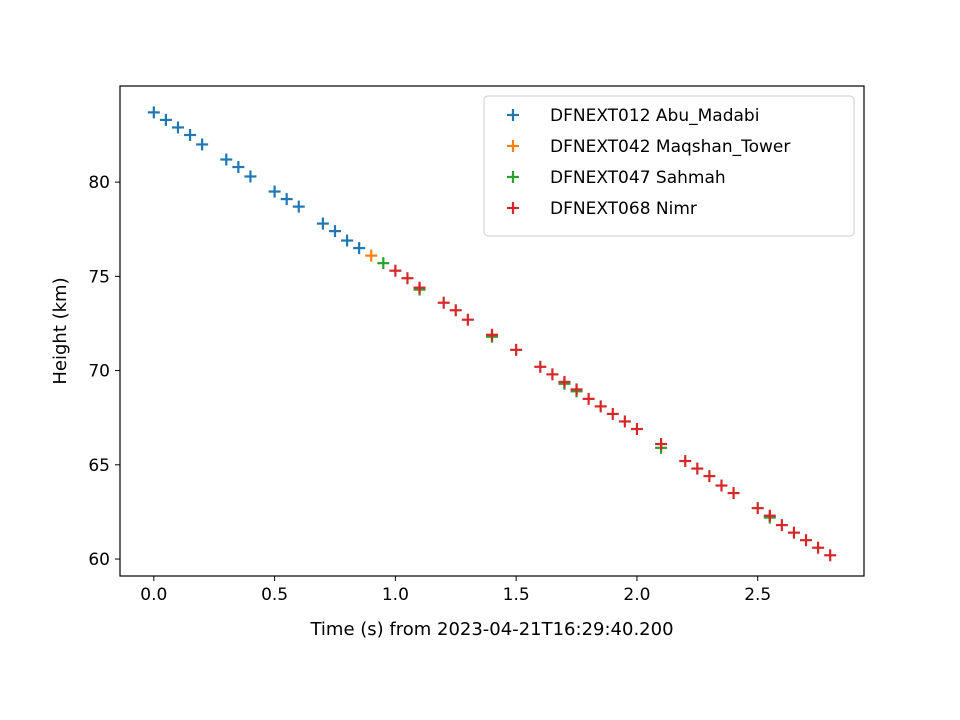 The height and width of the screenshot is (720, 960). I want to click on y-tick-label: 80, so click(99, 183).